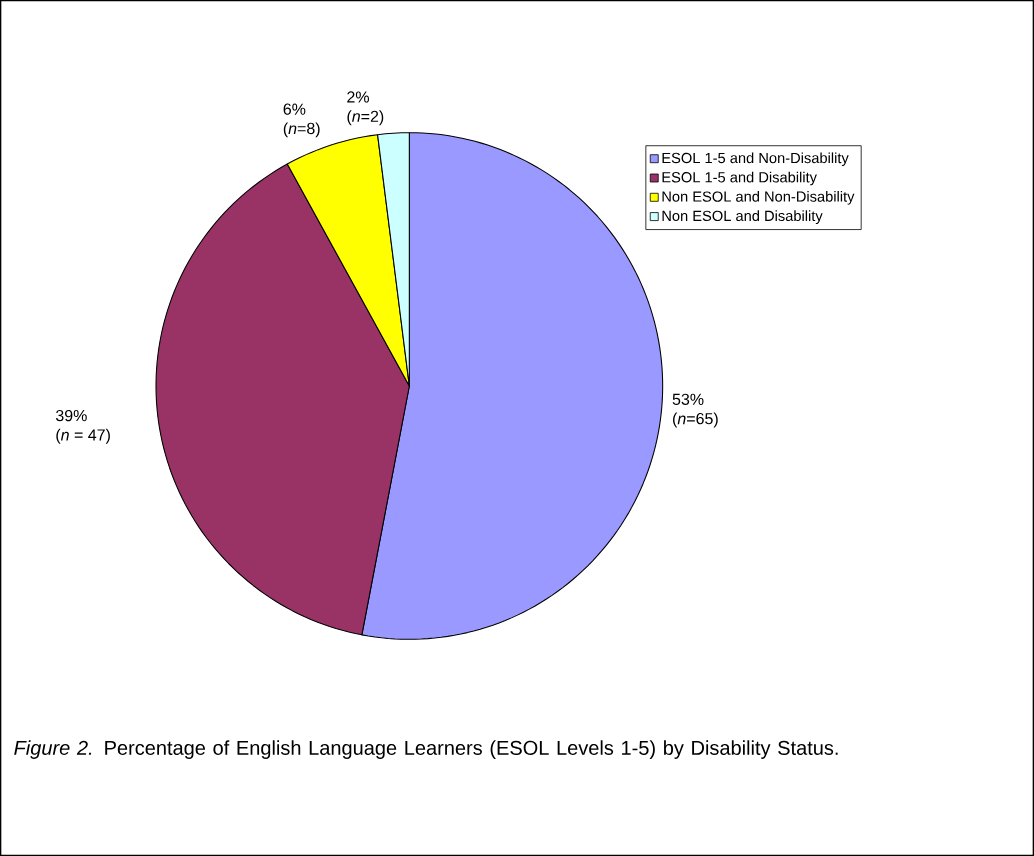 This screenshot has height=856, width=1034. I want to click on legend-label: ESOL 1-5 and Non-Disability, so click(755, 159).